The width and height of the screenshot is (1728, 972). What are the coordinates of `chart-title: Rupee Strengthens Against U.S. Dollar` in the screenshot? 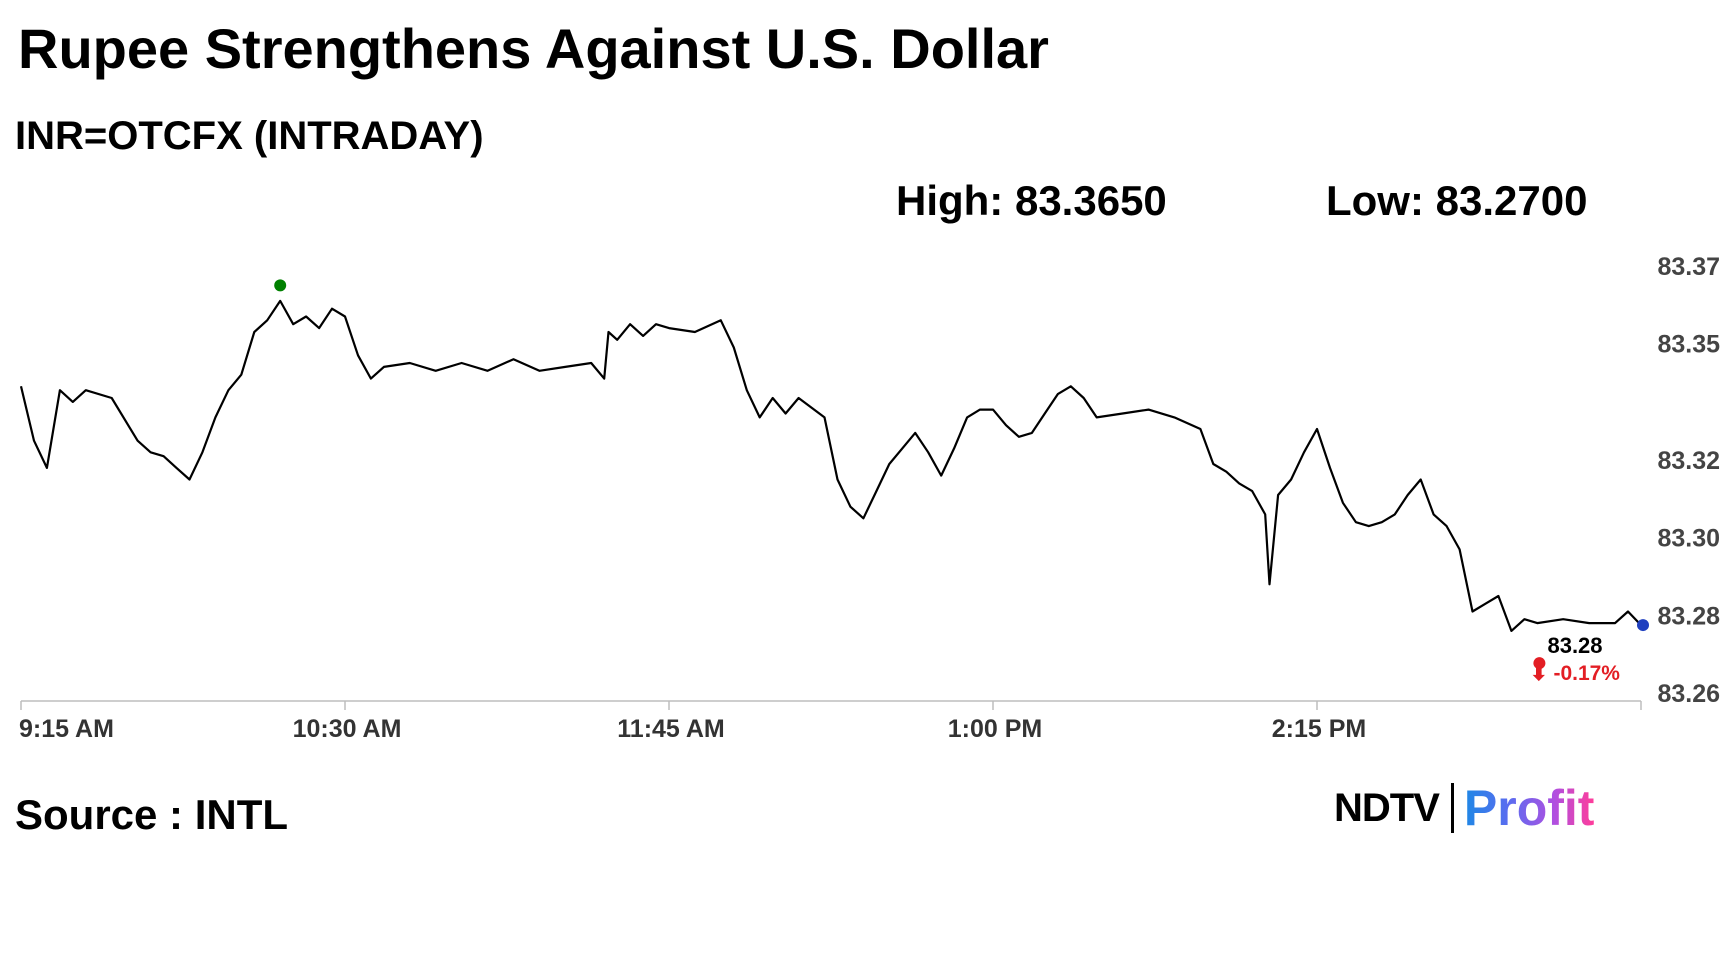 It's located at (533, 48).